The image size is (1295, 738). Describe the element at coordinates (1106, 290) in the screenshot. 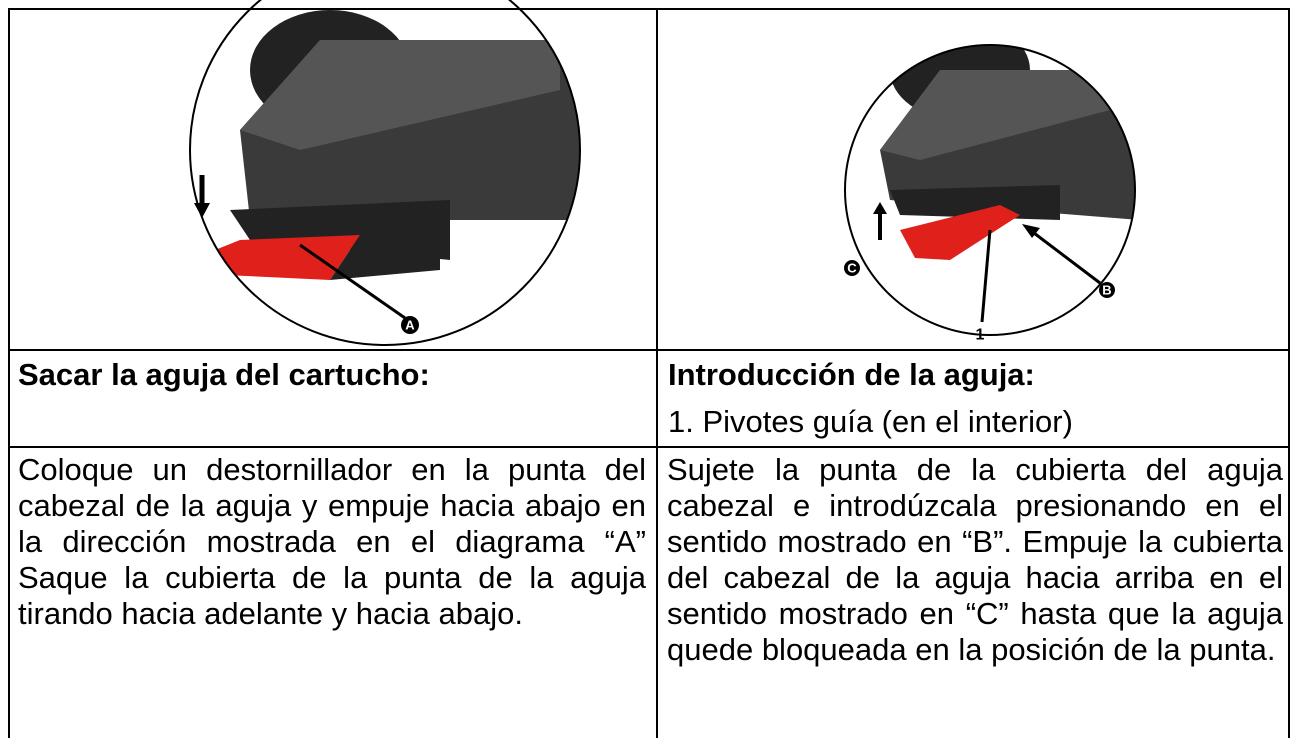

I see `figure-label: B` at that location.